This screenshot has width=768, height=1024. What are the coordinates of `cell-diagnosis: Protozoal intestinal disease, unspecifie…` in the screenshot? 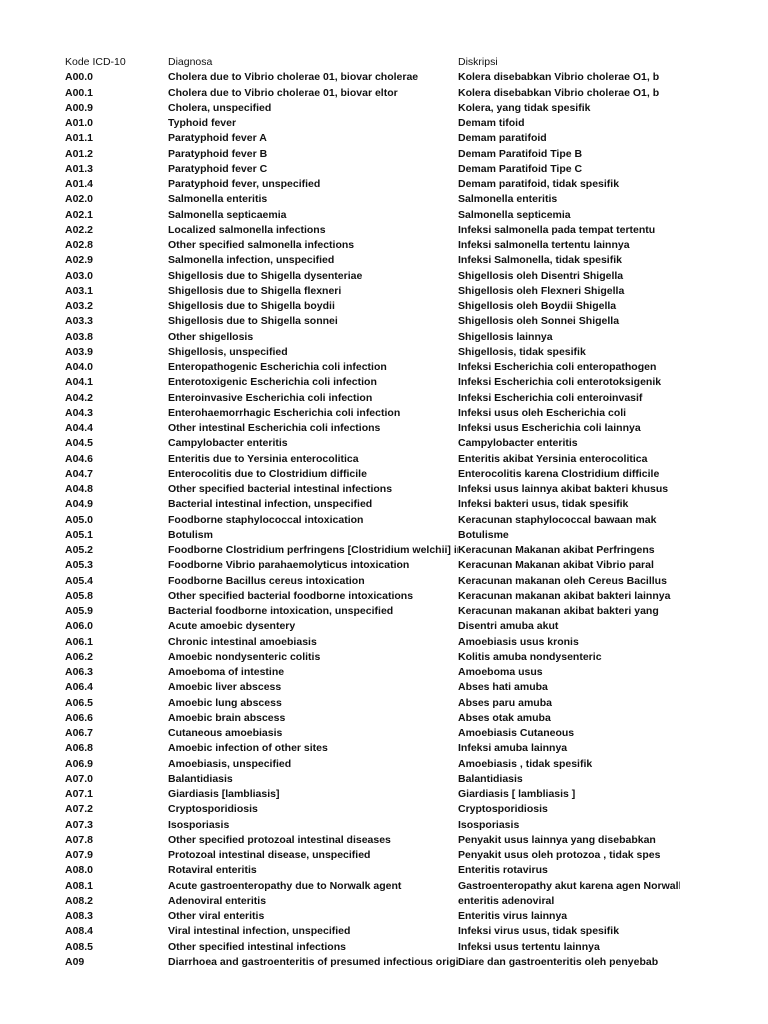 It's located at (269, 855).